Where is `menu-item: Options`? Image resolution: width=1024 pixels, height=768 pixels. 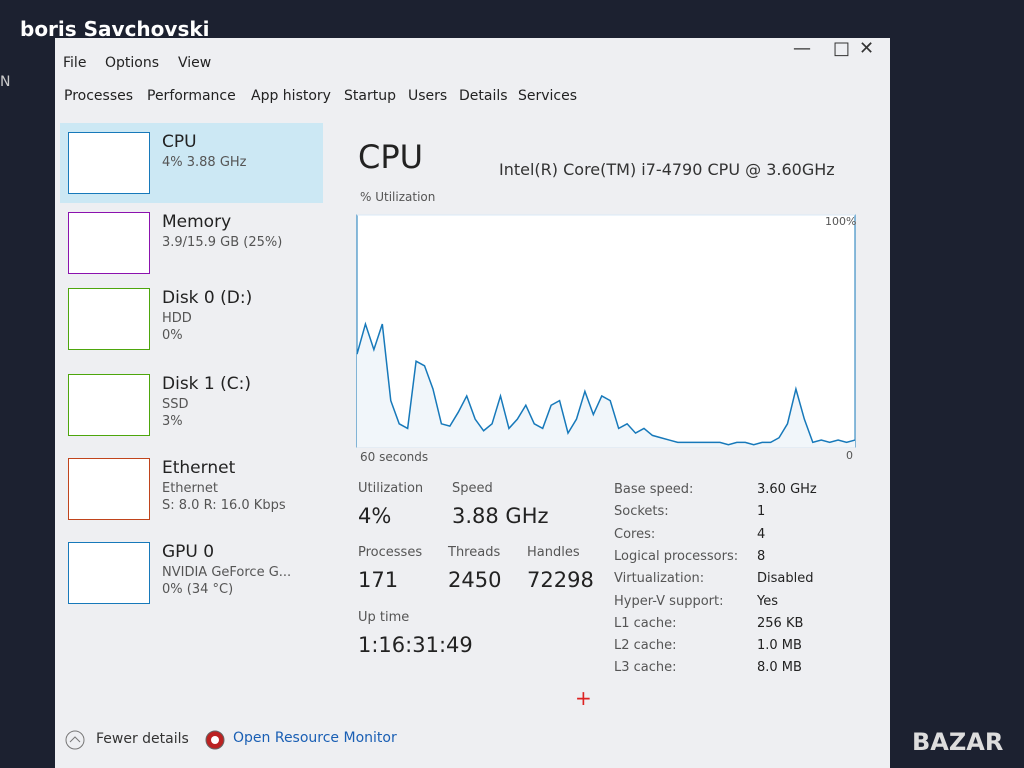 menu-item: Options is located at coordinates (132, 63).